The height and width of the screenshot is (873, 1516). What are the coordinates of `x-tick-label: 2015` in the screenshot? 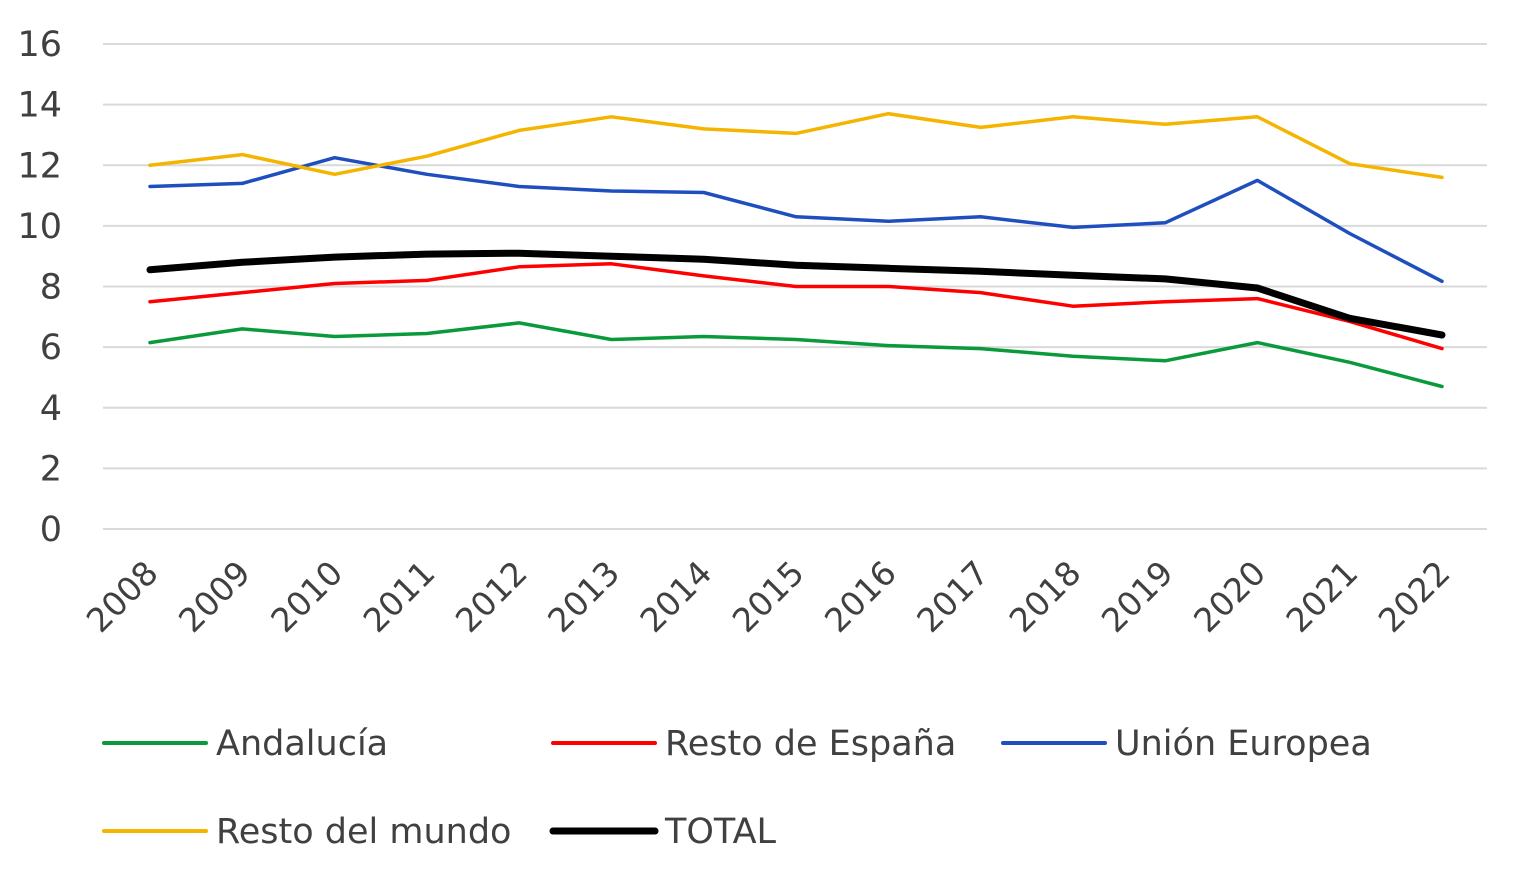 It's located at (768, 596).